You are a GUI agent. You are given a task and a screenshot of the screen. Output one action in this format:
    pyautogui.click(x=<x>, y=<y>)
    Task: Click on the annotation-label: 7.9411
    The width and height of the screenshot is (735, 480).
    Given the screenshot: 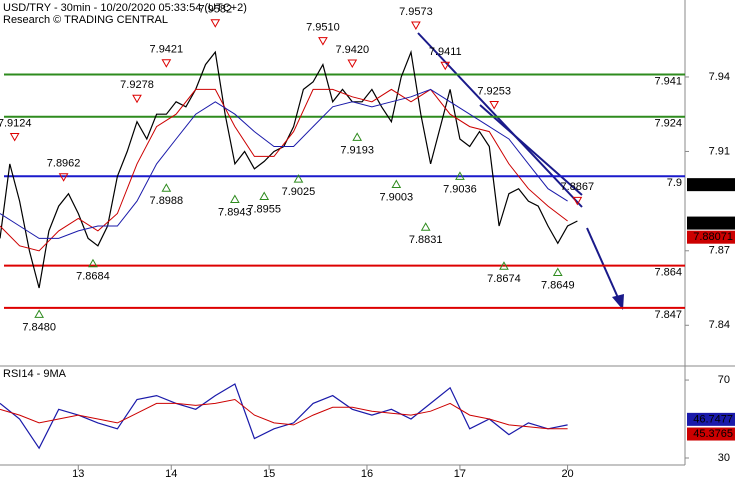 What is the action you would take?
    pyautogui.click(x=445, y=52)
    